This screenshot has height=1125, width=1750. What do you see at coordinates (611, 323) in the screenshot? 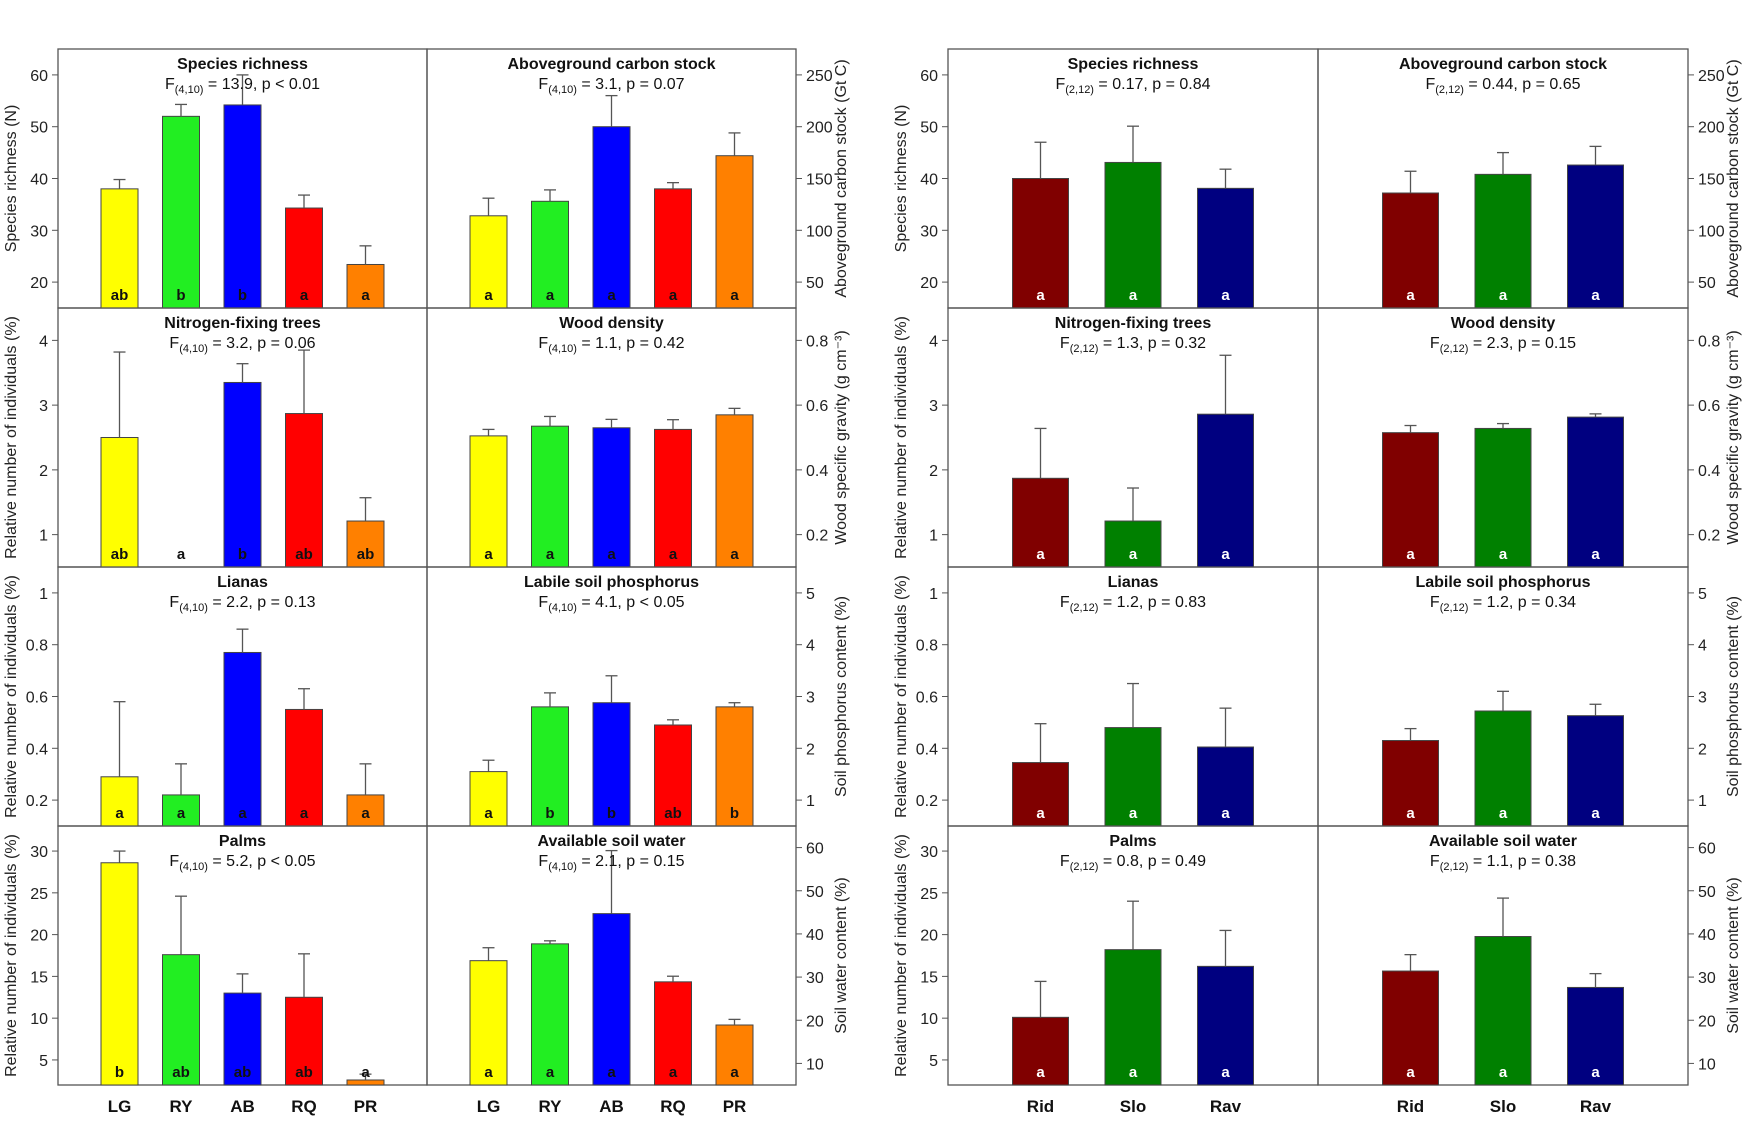
I see `panel-title: Wood density` at bounding box center [611, 323].